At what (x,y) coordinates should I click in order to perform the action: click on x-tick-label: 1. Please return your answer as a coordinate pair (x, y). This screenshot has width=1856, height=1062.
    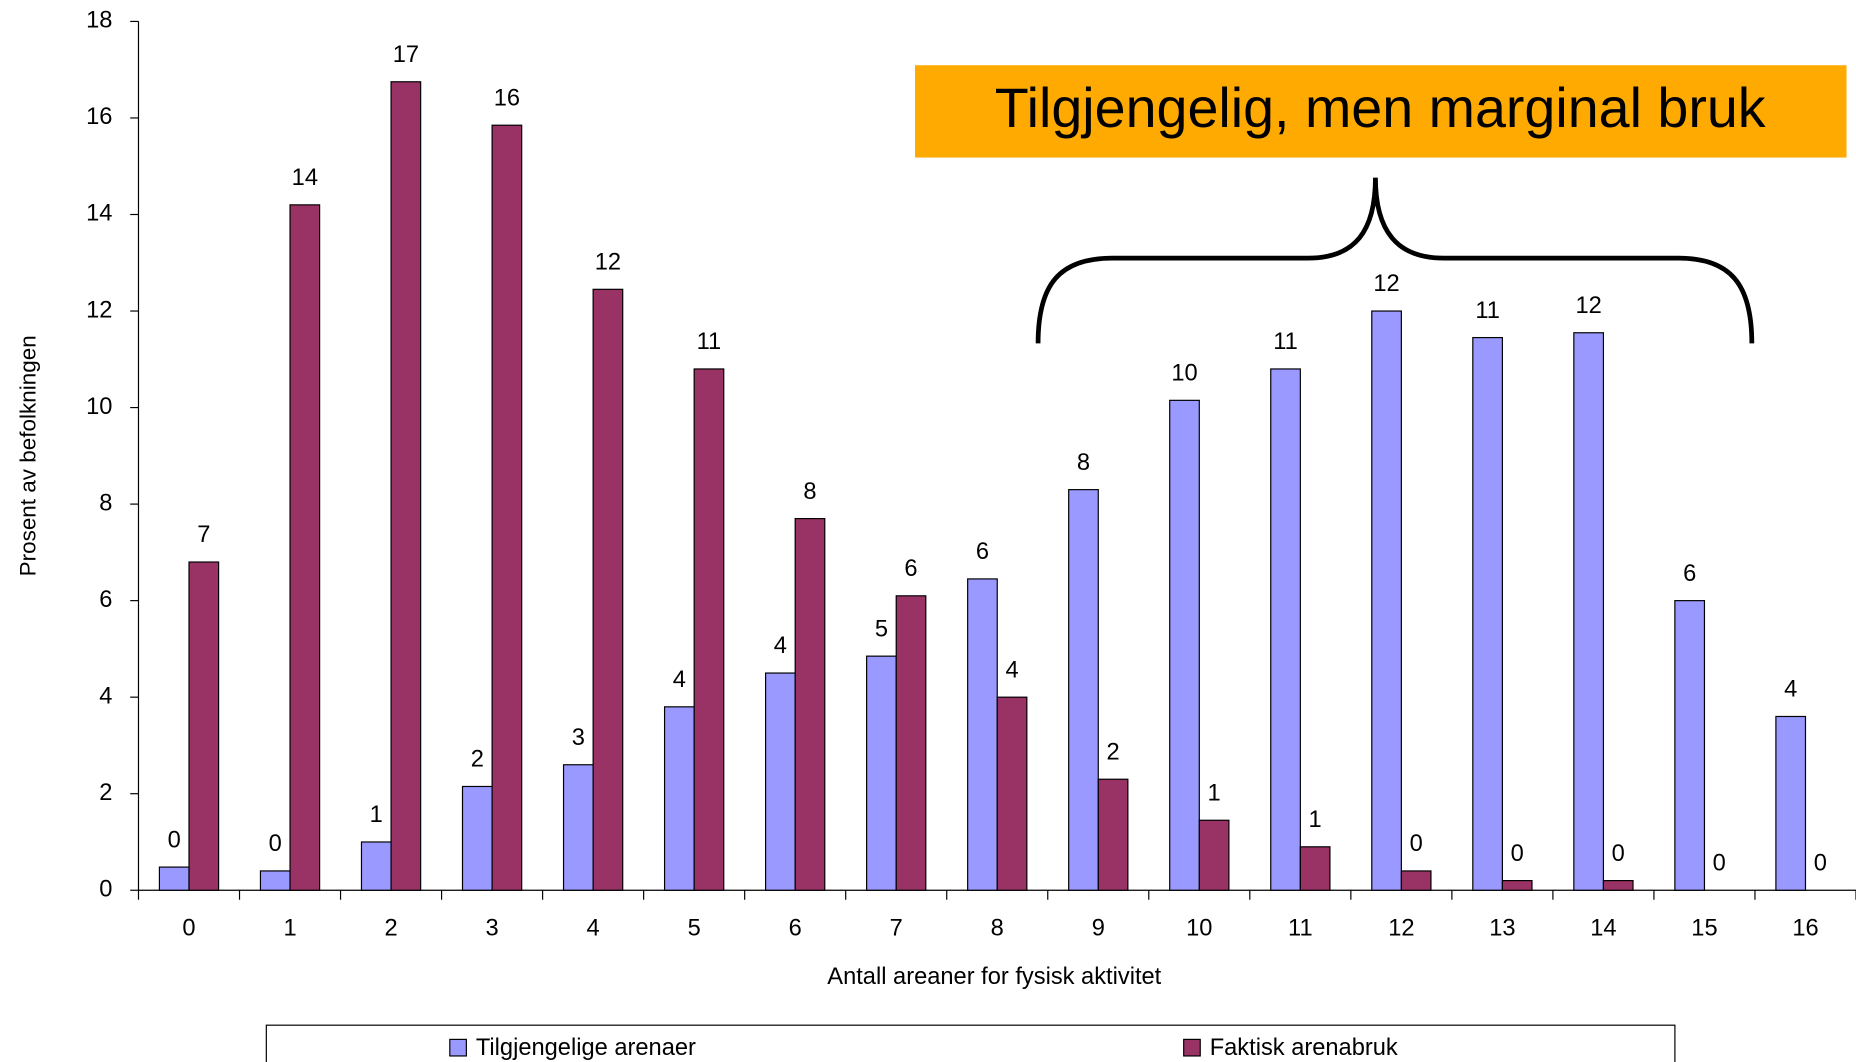
    Looking at the image, I should click on (289, 929).